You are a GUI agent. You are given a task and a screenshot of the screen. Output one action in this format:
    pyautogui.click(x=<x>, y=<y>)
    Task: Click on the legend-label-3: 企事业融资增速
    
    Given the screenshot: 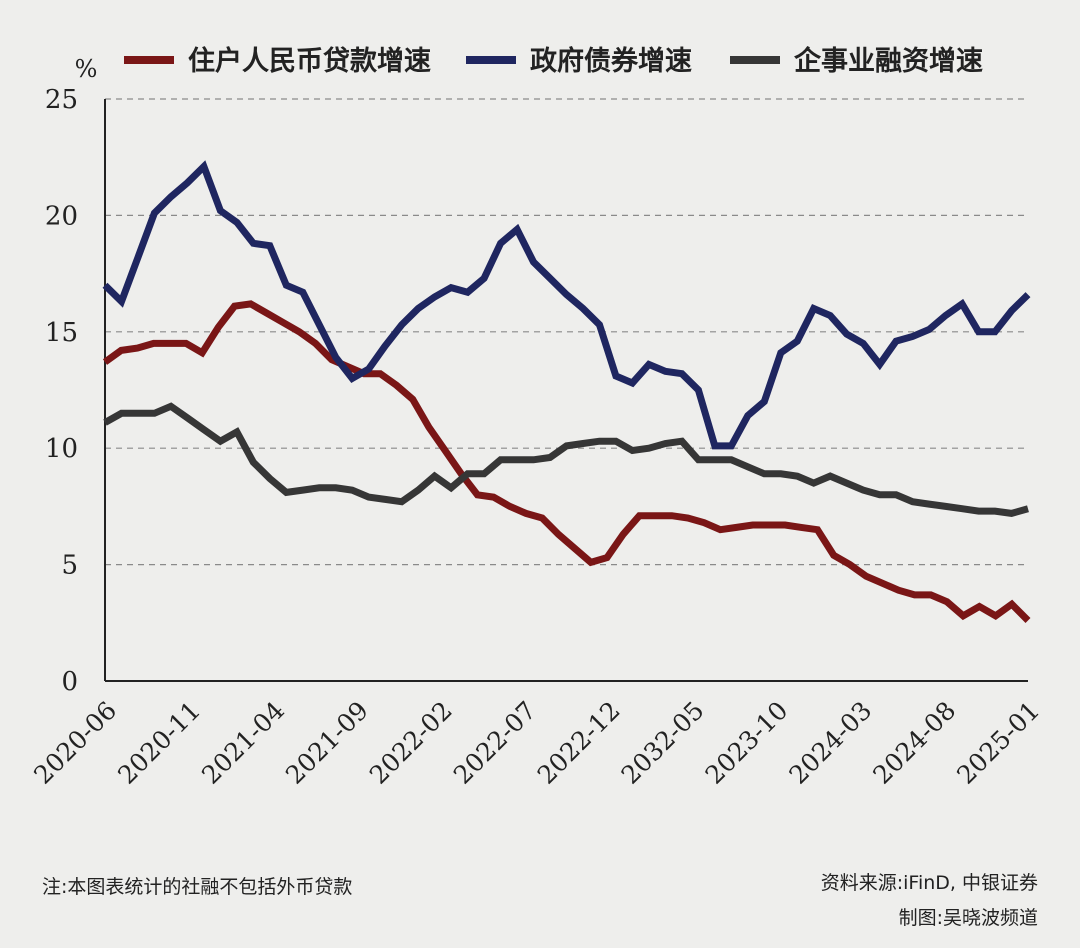 What is the action you would take?
    pyautogui.click(x=888, y=61)
    